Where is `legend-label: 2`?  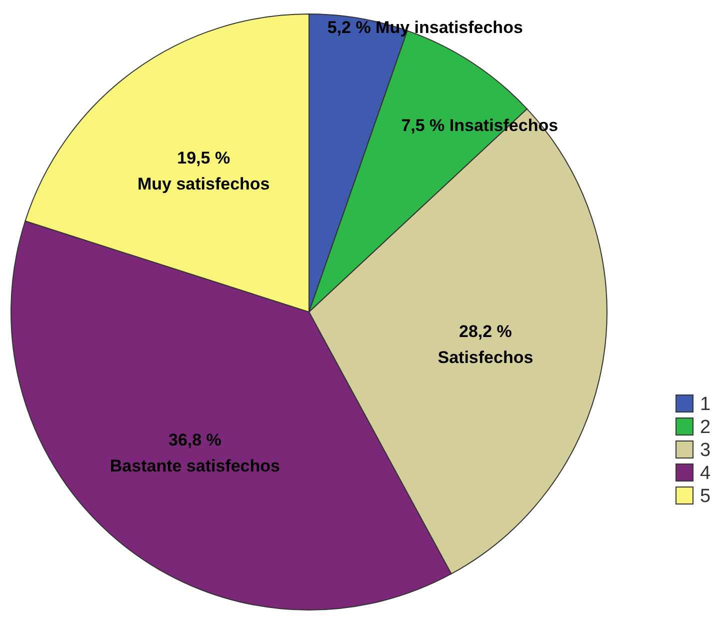
legend-label: 2 is located at coordinates (705, 427).